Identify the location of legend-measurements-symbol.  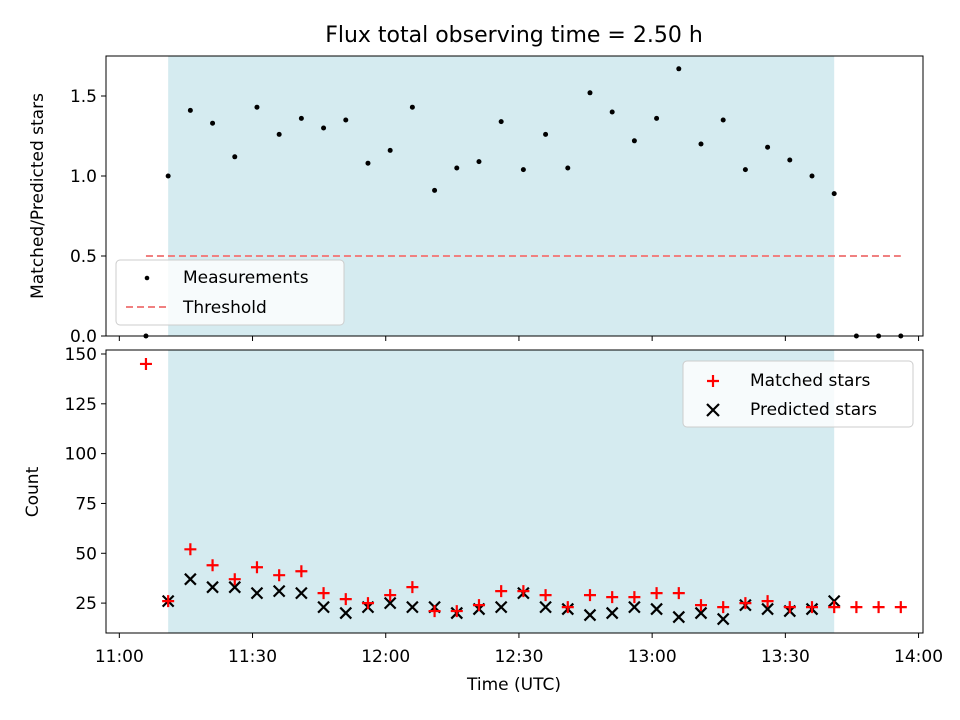
(147, 278).